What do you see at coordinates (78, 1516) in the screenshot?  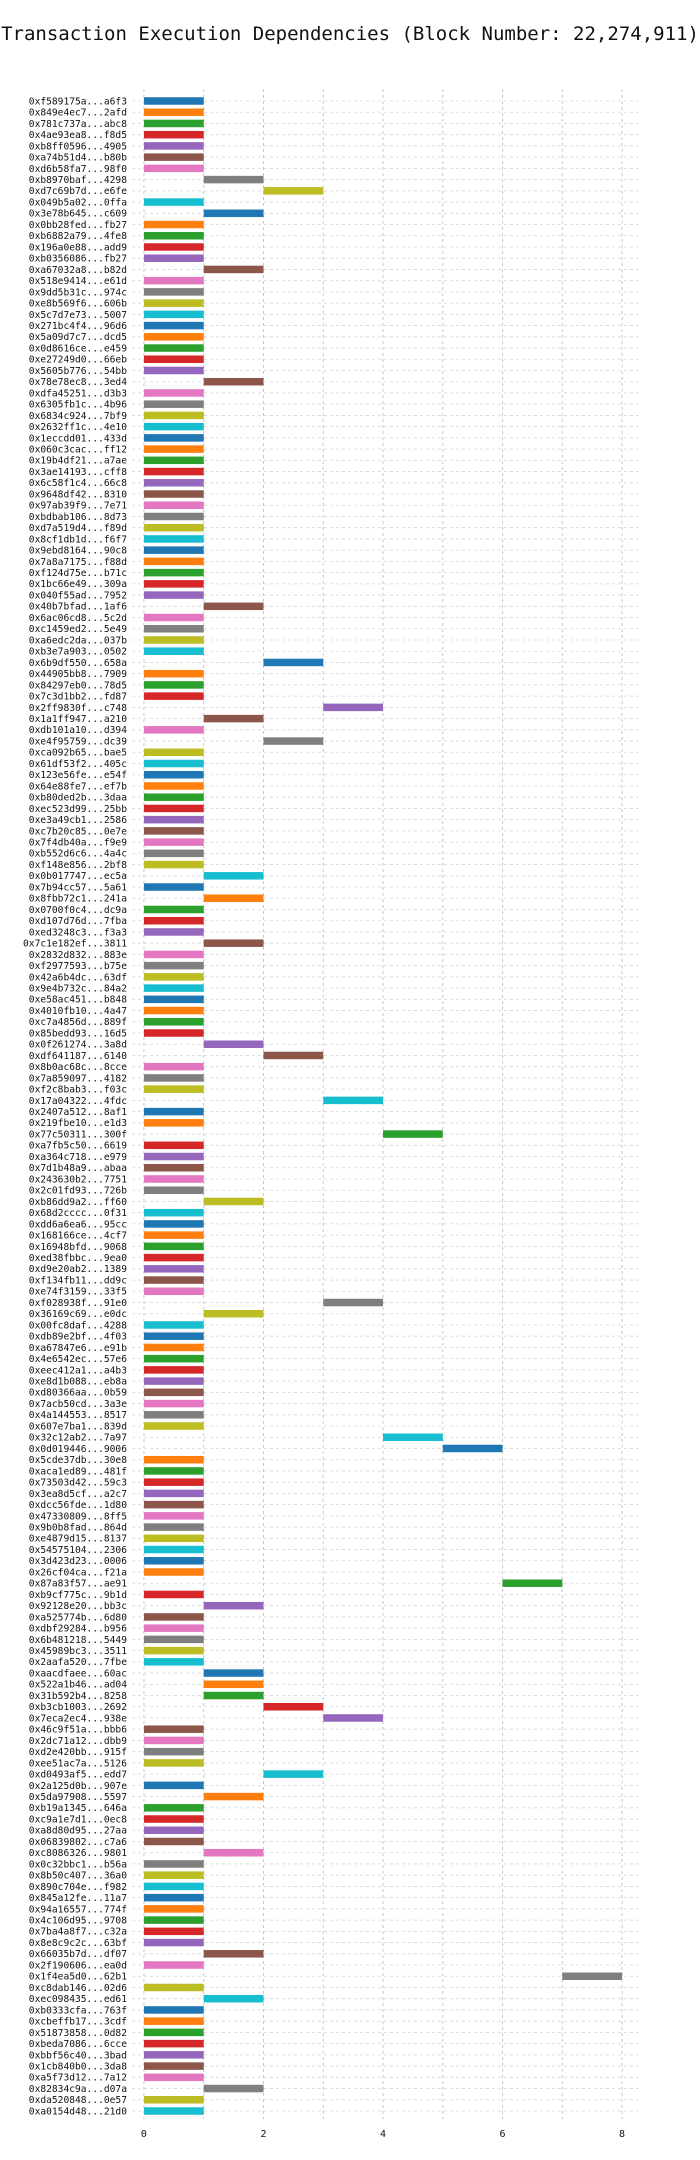 I see `y-tick-label: 0x47330809...8ff5` at bounding box center [78, 1516].